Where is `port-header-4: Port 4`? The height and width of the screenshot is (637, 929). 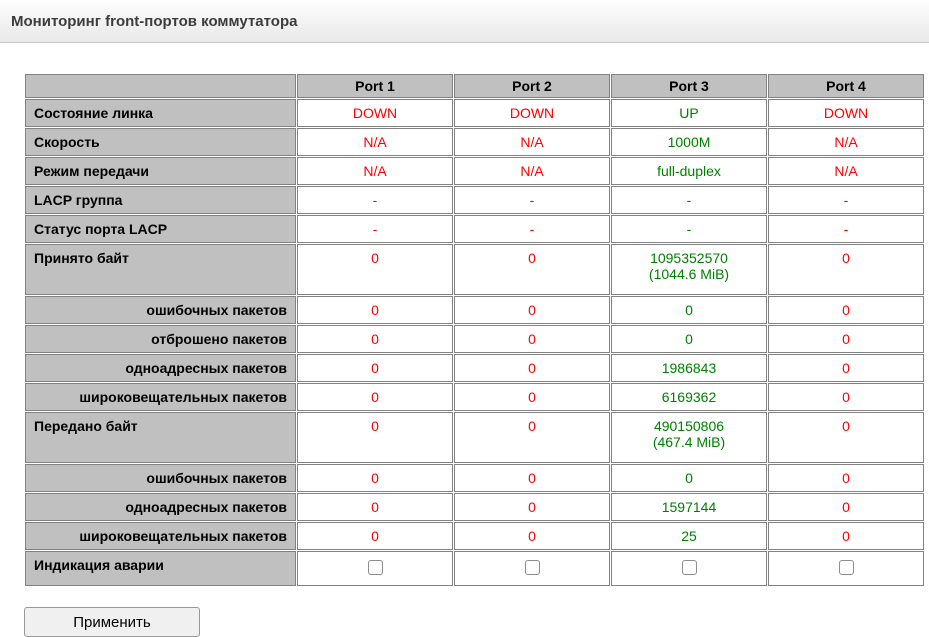 port-header-4: Port 4 is located at coordinates (846, 86).